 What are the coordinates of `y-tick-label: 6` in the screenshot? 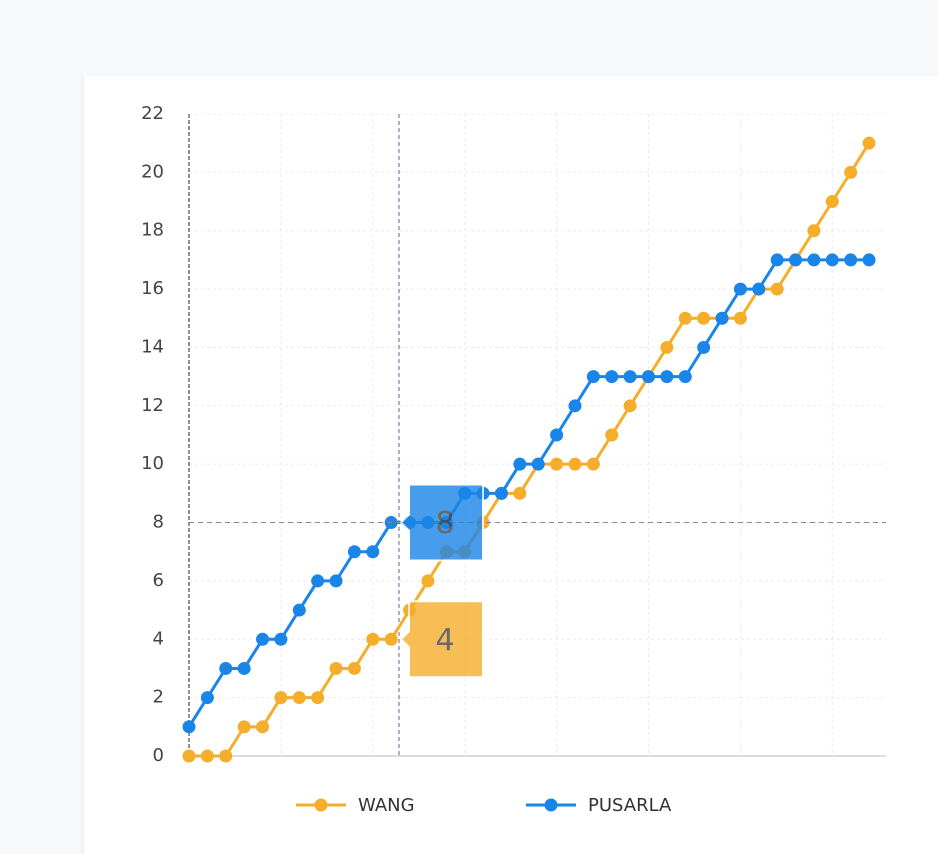 It's located at (158, 580).